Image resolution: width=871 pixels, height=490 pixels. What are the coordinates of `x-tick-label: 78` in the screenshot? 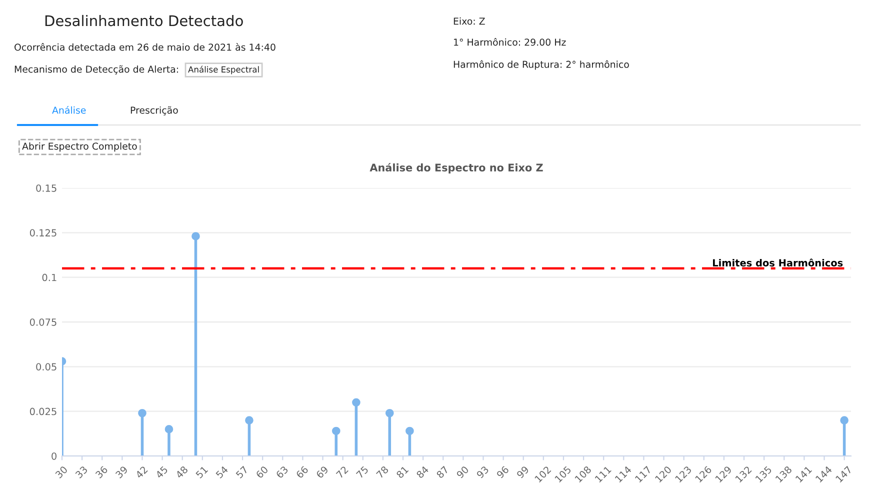 It's located at (382, 472).